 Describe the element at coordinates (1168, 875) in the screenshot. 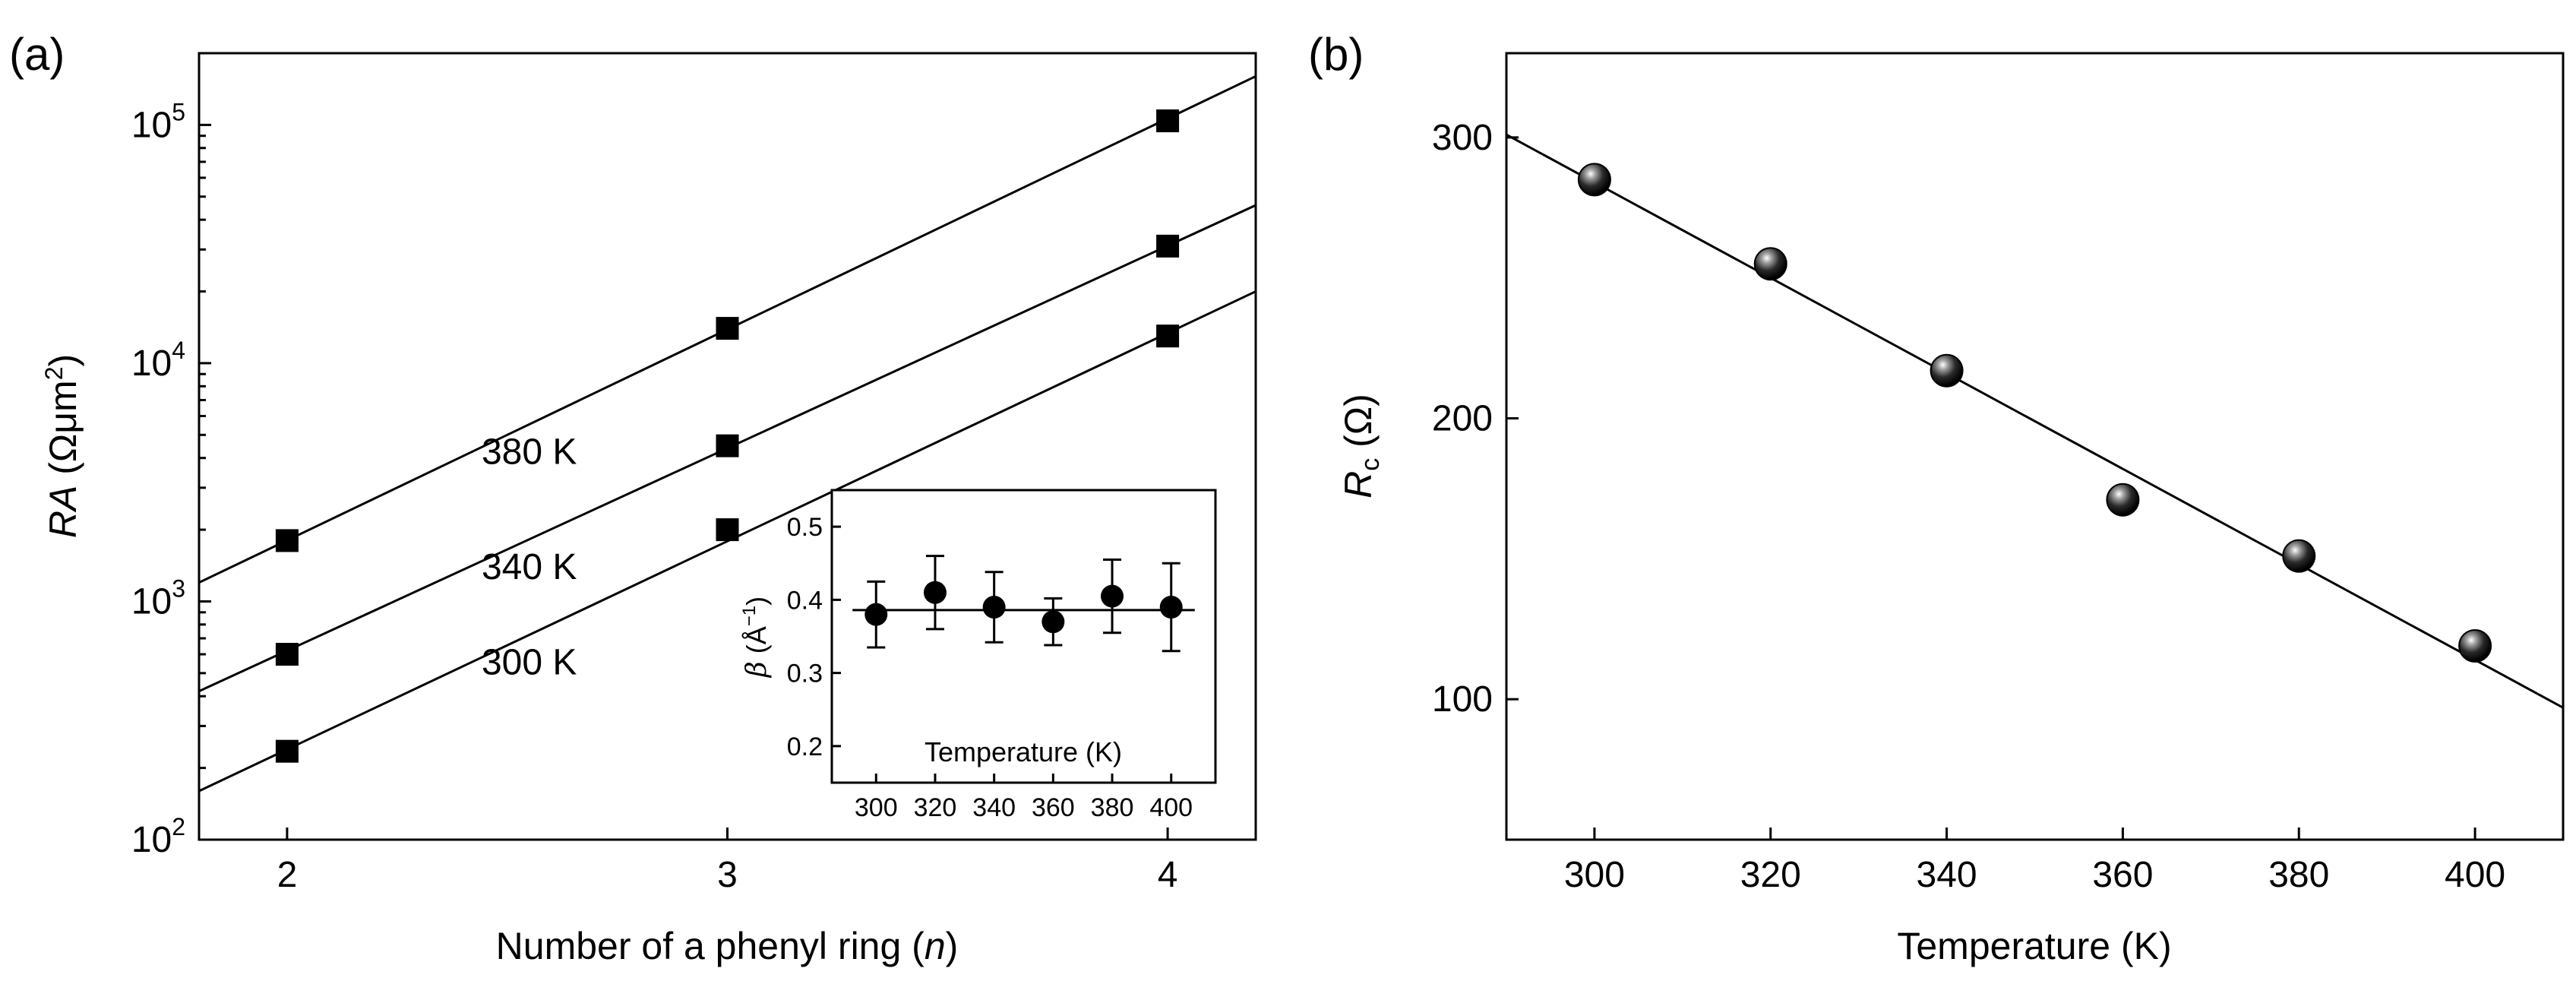

I see `x-tick-label: 4` at that location.